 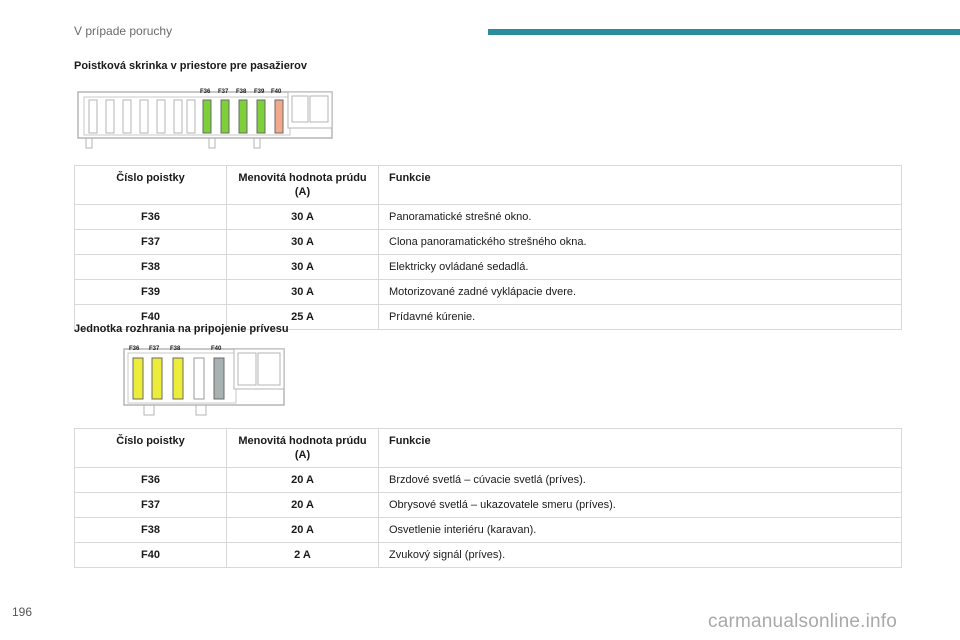 What do you see at coordinates (803, 621) in the screenshot?
I see `watermark: carmanualsonline.info` at bounding box center [803, 621].